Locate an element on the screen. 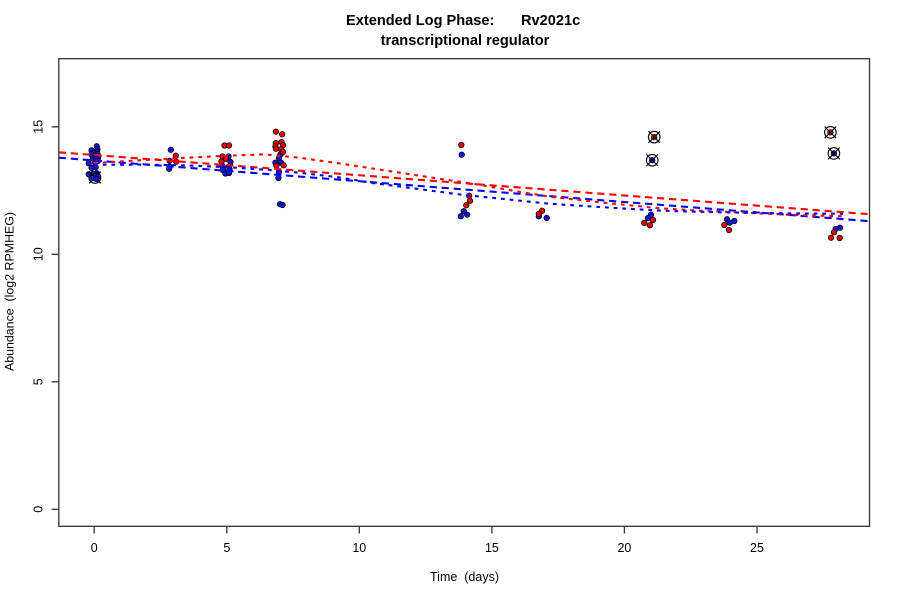 The image size is (900, 605). svg-text: Rv2021c is located at coordinates (550, 21).